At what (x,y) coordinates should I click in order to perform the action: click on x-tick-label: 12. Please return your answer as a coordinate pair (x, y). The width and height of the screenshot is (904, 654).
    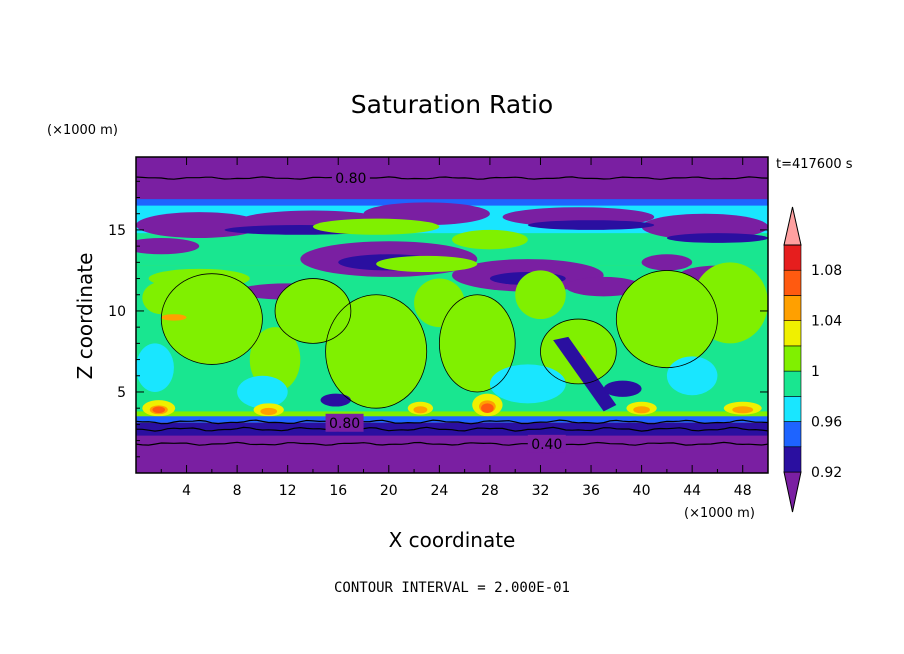
    Looking at the image, I should click on (288, 491).